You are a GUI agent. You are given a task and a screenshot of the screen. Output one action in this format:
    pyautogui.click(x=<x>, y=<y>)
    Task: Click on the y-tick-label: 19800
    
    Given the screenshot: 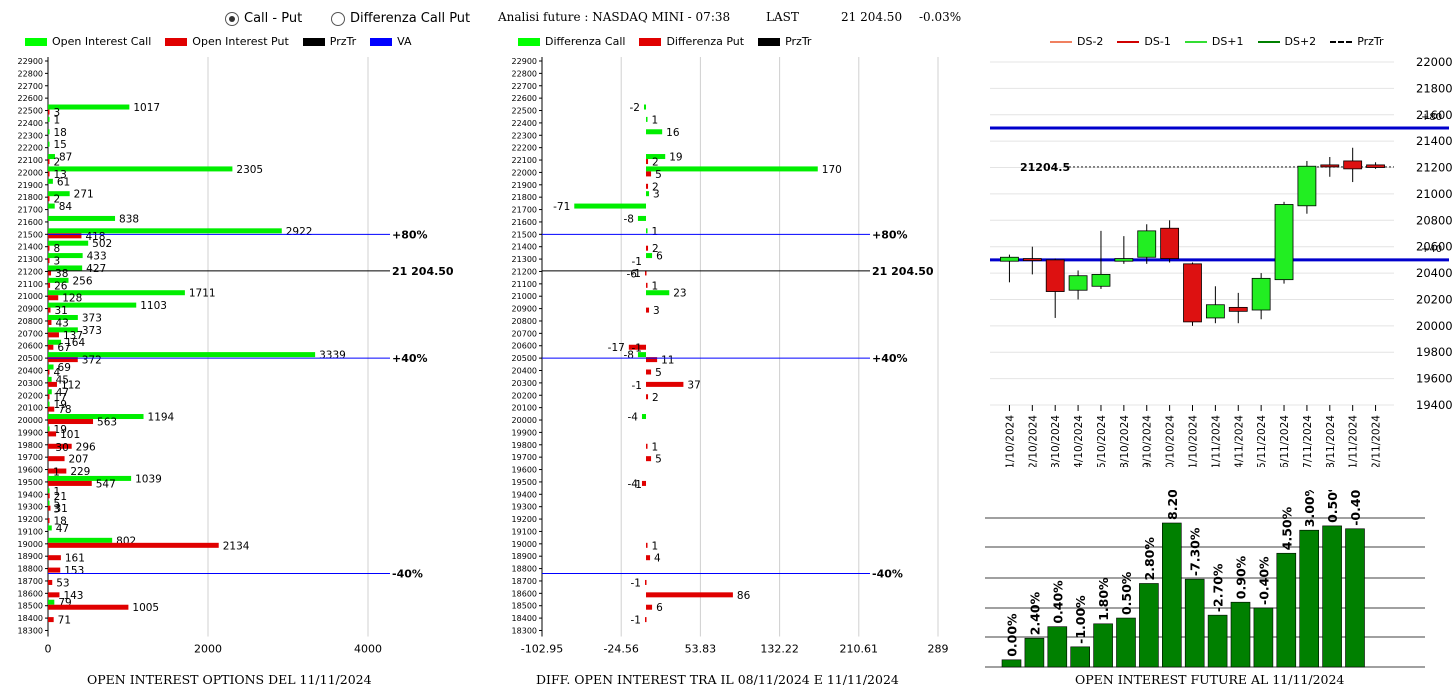 What is the action you would take?
    pyautogui.click(x=524, y=445)
    